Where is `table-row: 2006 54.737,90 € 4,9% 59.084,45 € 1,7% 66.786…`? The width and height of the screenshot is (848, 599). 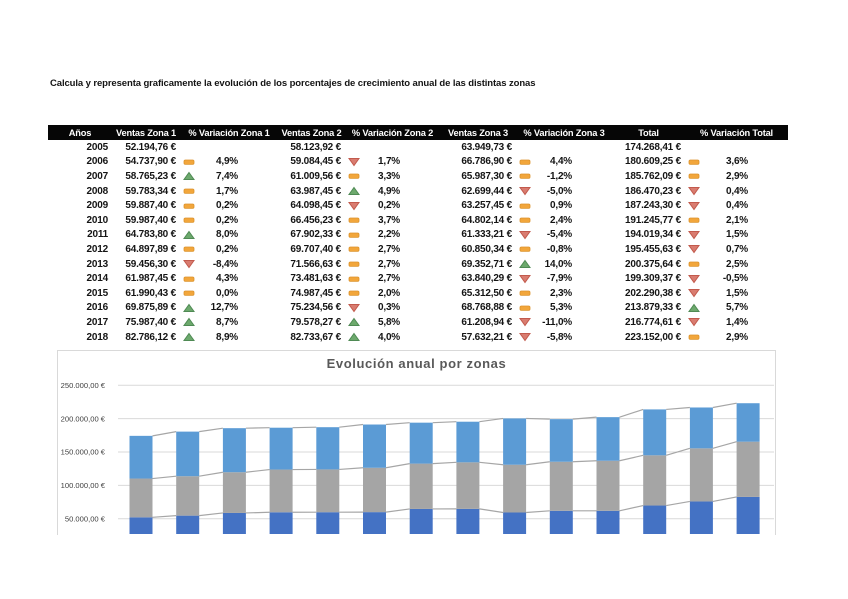
table-row: 2006 54.737,90 € 4,9% 59.084,45 € 1,7% 66.786… is located at coordinates (418, 162).